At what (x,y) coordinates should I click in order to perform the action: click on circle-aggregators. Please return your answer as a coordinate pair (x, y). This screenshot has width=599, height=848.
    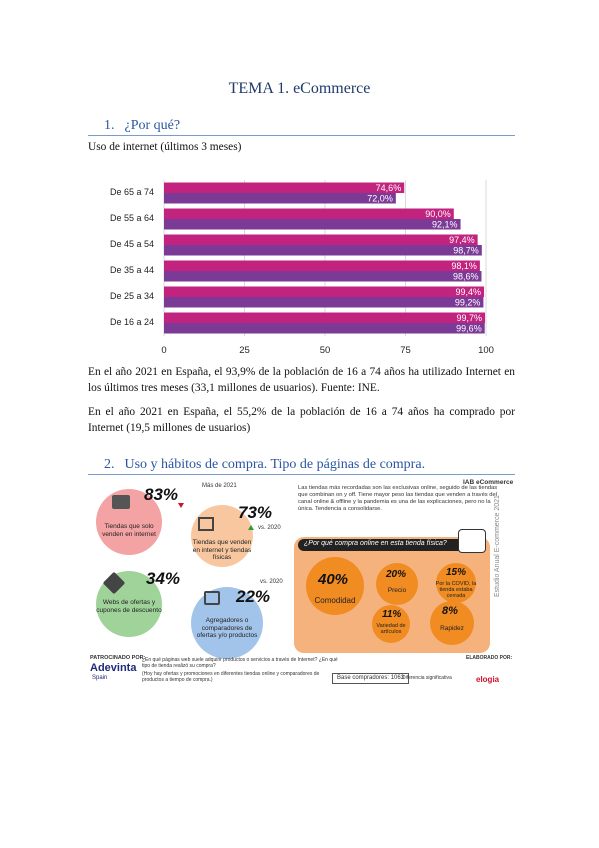
    Looking at the image, I should click on (227, 623).